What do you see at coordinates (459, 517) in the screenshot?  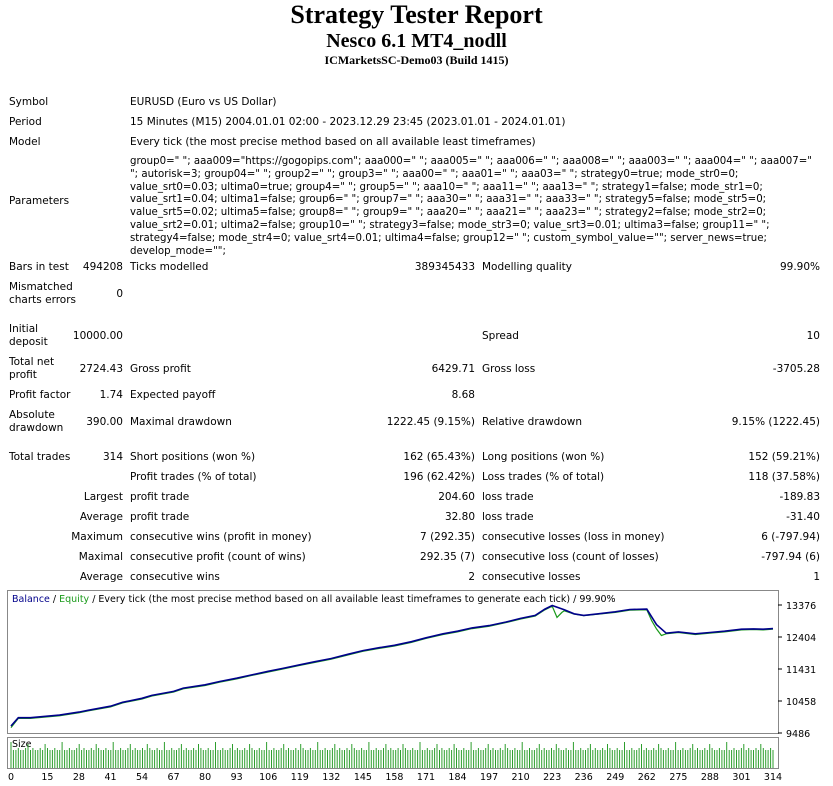 I see `average-profit-value: 32.80` at bounding box center [459, 517].